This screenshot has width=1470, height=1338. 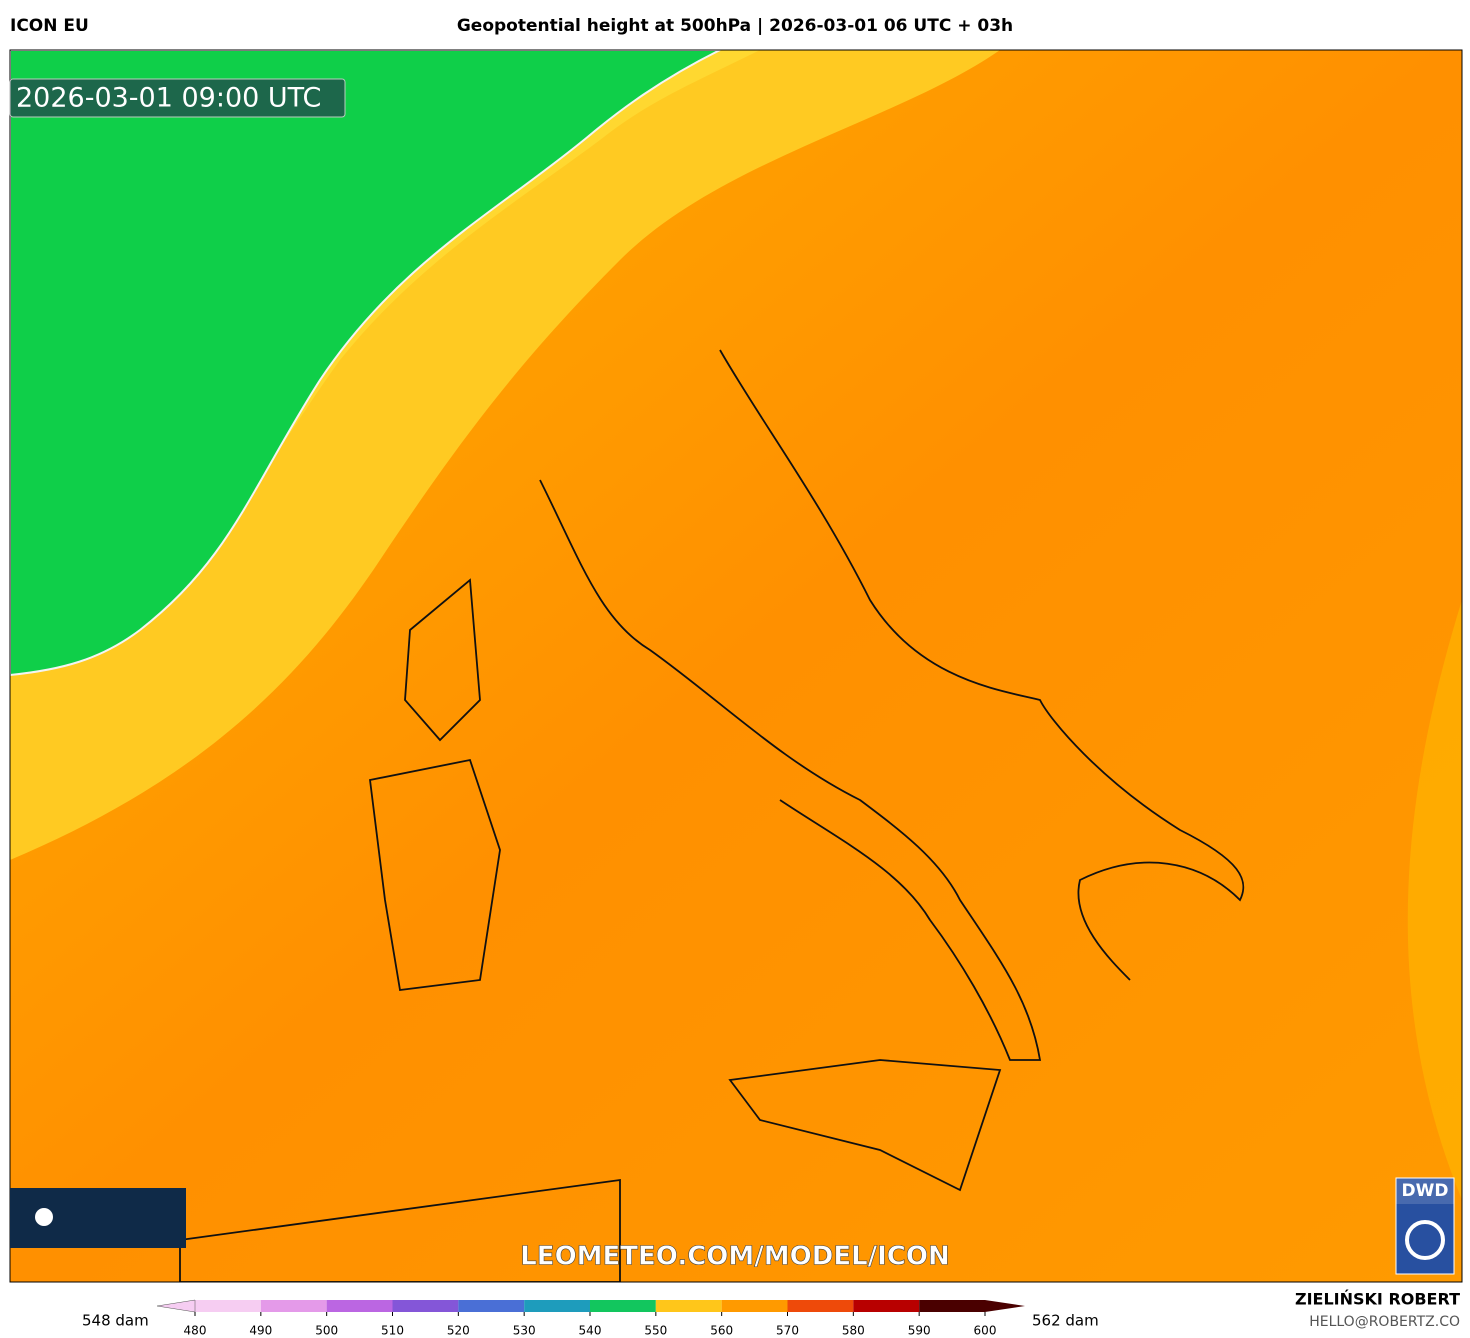 I want to click on colorbar-low-arrow, so click(x=176, y=1306).